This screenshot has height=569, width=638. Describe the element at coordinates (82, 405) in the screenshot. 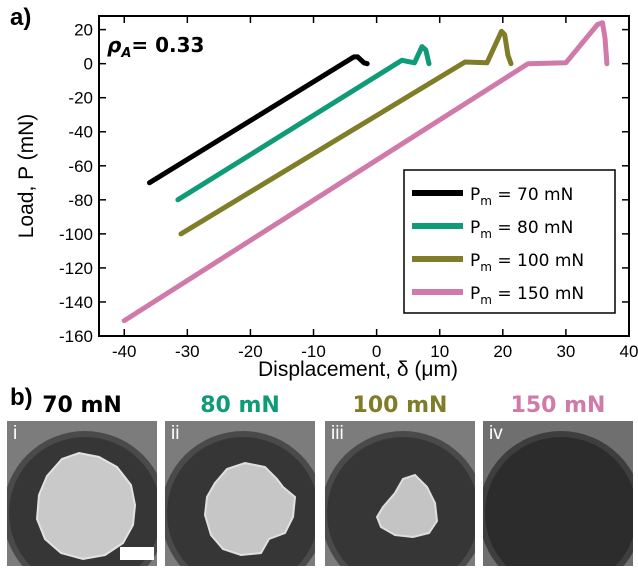

I see `micrograph-title-1: 70 mN` at that location.